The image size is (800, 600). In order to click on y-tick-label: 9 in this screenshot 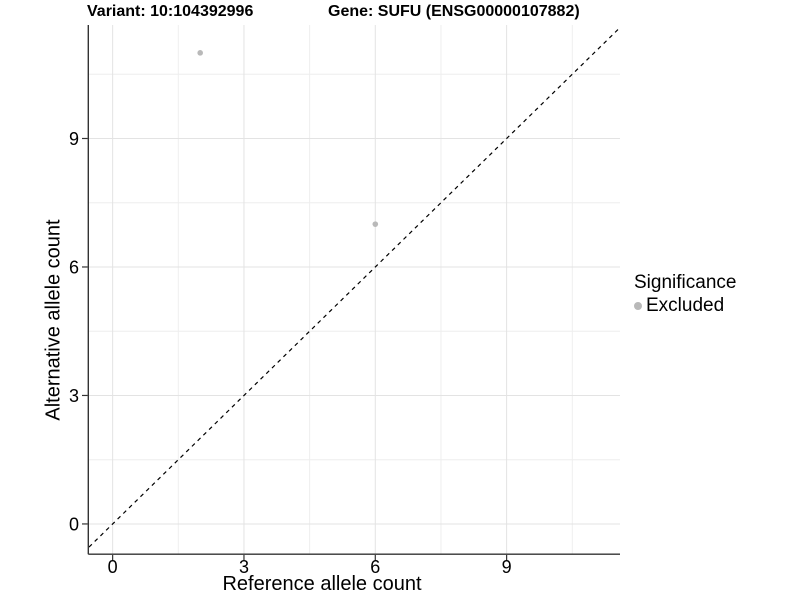, I will do `click(74, 139)`.